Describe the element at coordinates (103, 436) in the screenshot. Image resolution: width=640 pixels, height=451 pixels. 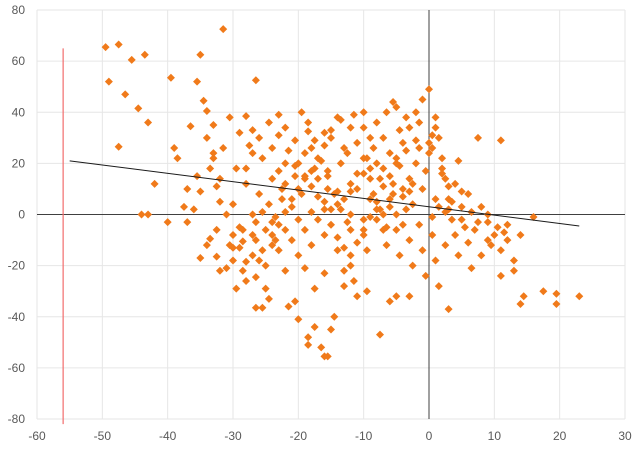
I see `x-tick-label: -50` at that location.